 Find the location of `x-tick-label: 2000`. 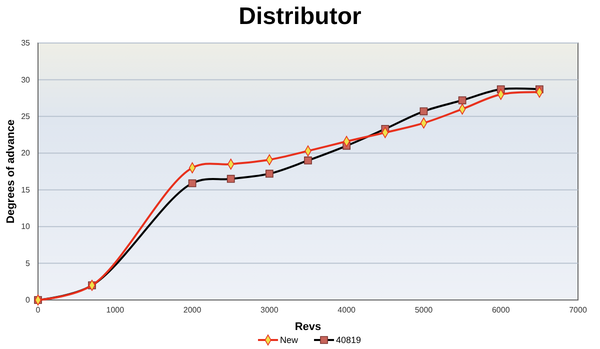

x-tick-label: 2000 is located at coordinates (192, 310).